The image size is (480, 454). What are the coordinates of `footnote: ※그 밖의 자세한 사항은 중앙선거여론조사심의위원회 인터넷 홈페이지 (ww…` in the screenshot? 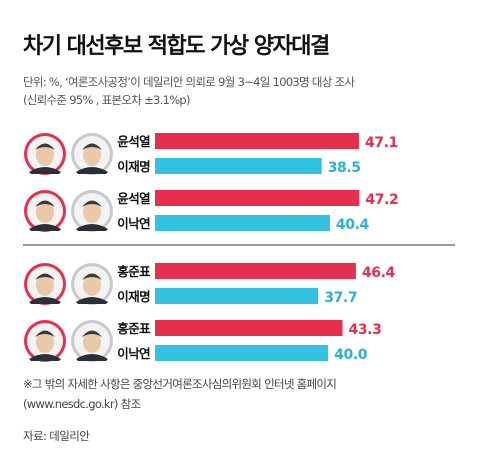 It's located at (180, 394).